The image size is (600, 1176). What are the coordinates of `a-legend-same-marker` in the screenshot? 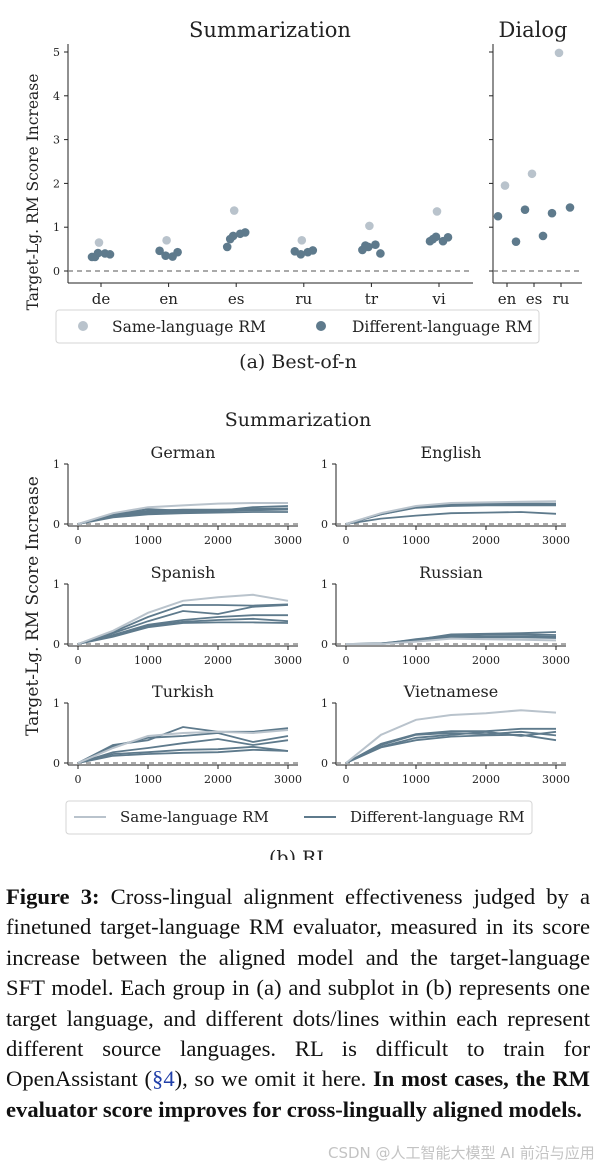 It's located at (83, 326).